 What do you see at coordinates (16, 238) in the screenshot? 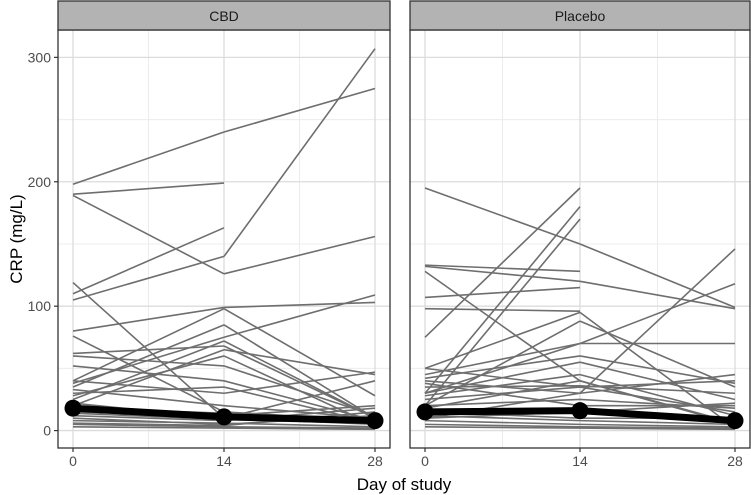
I see `y-axis-title: CRP (mg/L)` at bounding box center [16, 238].